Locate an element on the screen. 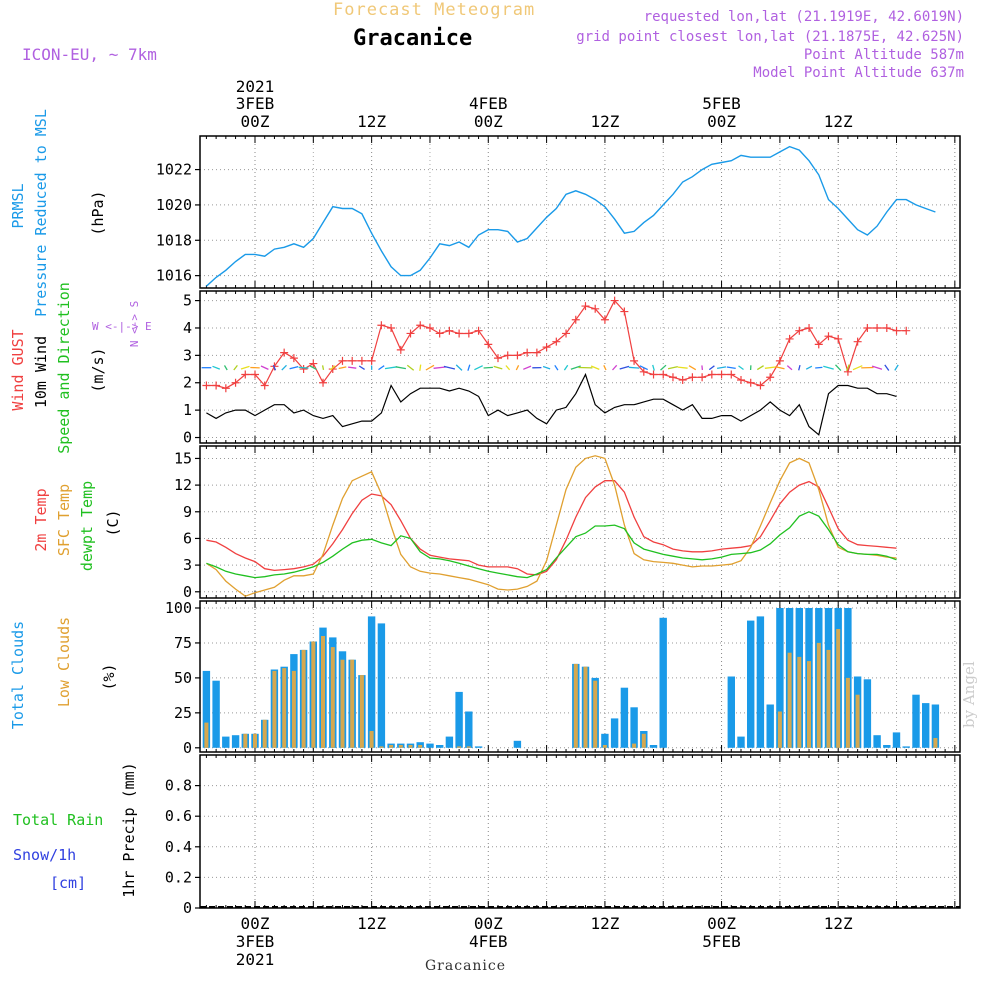 The image size is (1000, 1000). point-altitude: Point Altitude 587m is located at coordinates (883, 55).